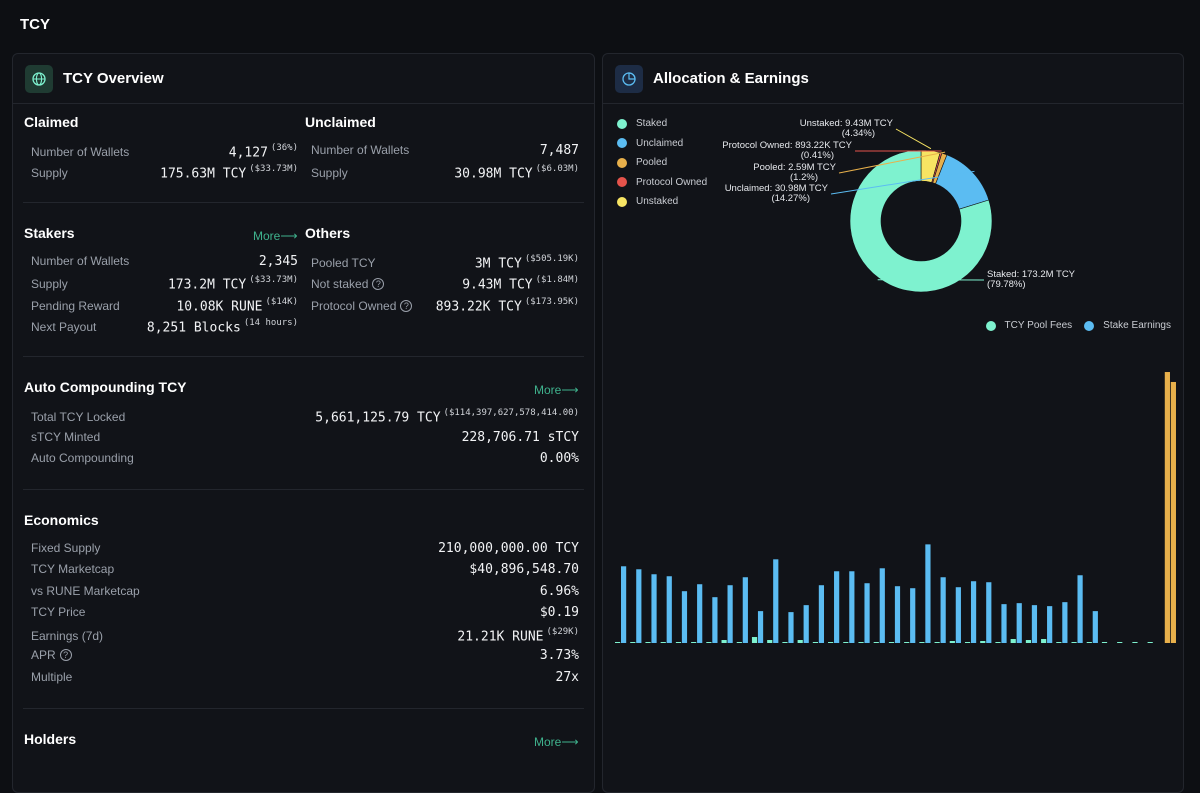  Describe the element at coordinates (858, 133) in the screenshot. I see `donut-slice-pct: (4.34%)` at that location.